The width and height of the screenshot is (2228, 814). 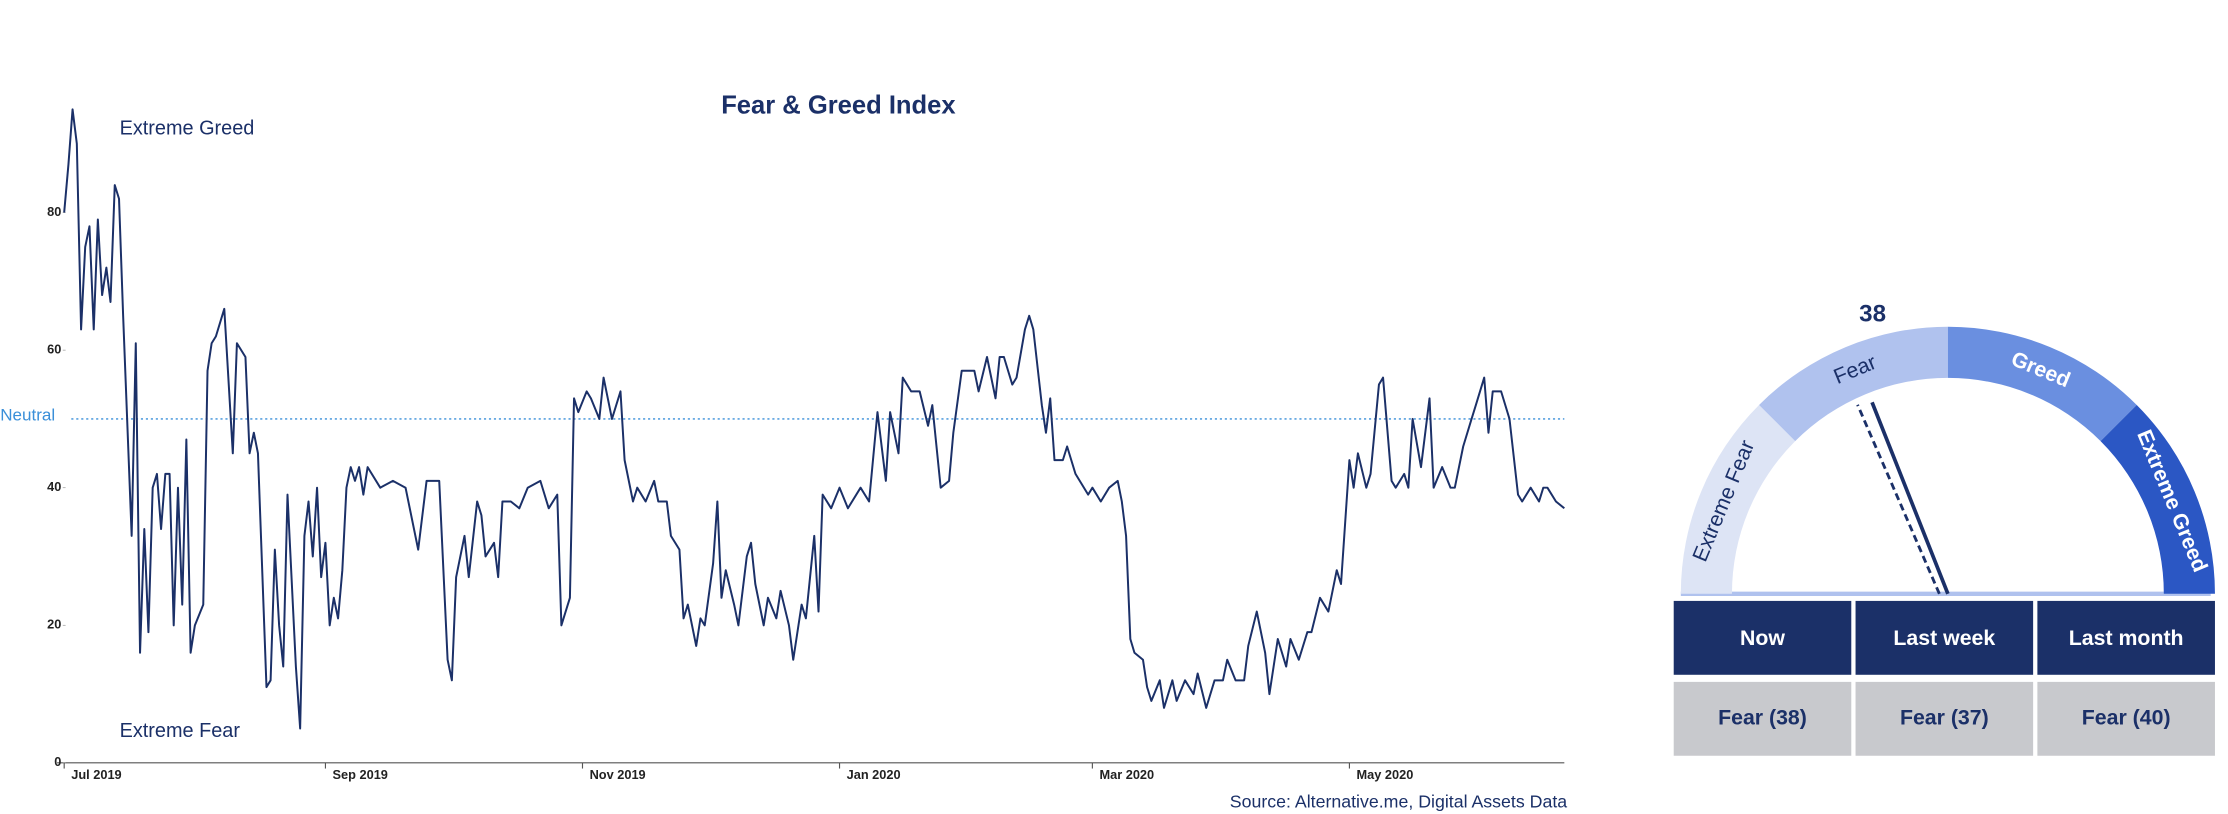 I want to click on needle, so click(x=1910, y=498).